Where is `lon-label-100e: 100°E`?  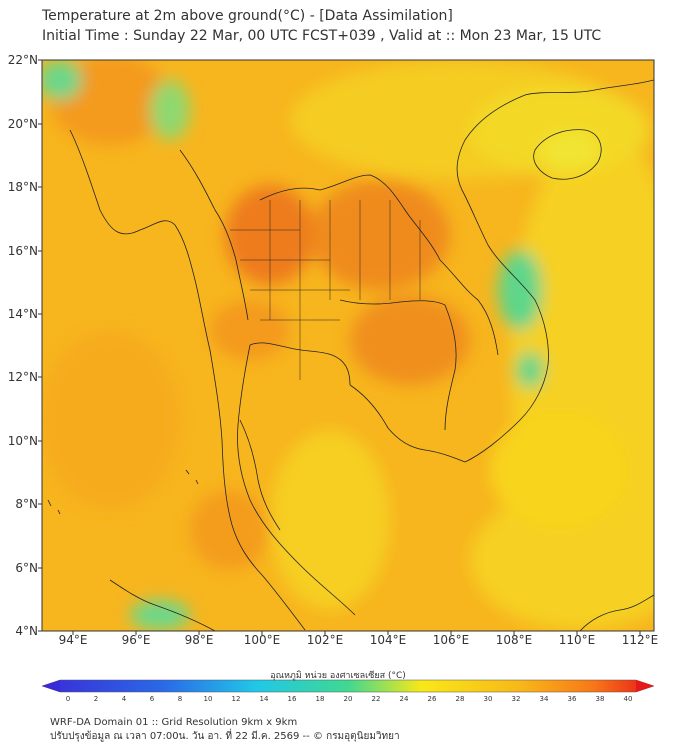 lon-label-100e: 100°E is located at coordinates (262, 640).